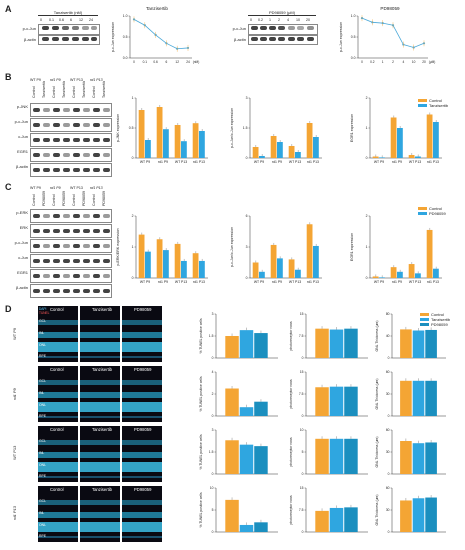 The height and width of the screenshot is (550, 465). What do you see at coordinates (34, 200) in the screenshot?
I see `lane-label: Control` at bounding box center [34, 200].